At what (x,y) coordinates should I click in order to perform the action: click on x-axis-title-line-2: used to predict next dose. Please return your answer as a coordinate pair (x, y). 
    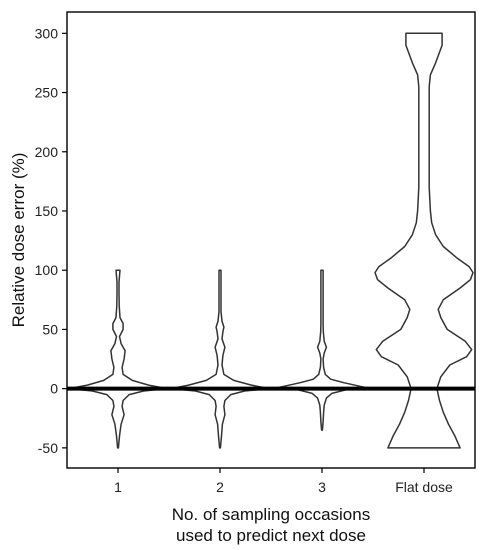
    Looking at the image, I should click on (271, 535).